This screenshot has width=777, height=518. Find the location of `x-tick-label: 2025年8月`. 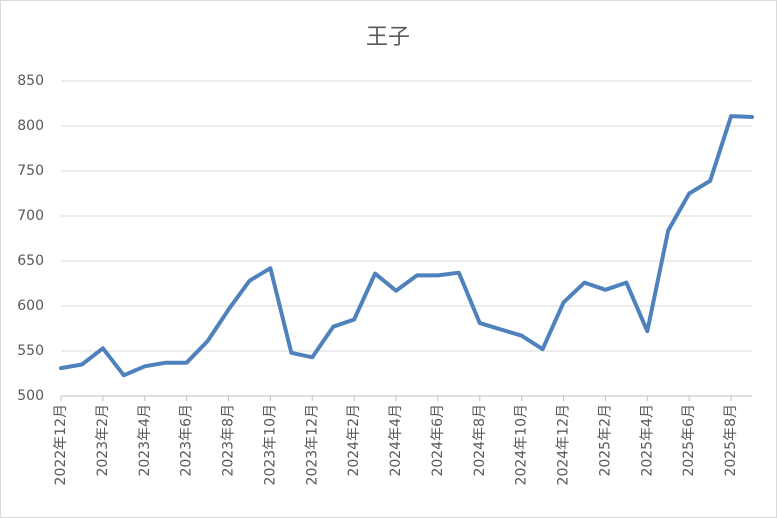

x-tick-label: 2025年8月 is located at coordinates (731, 440).